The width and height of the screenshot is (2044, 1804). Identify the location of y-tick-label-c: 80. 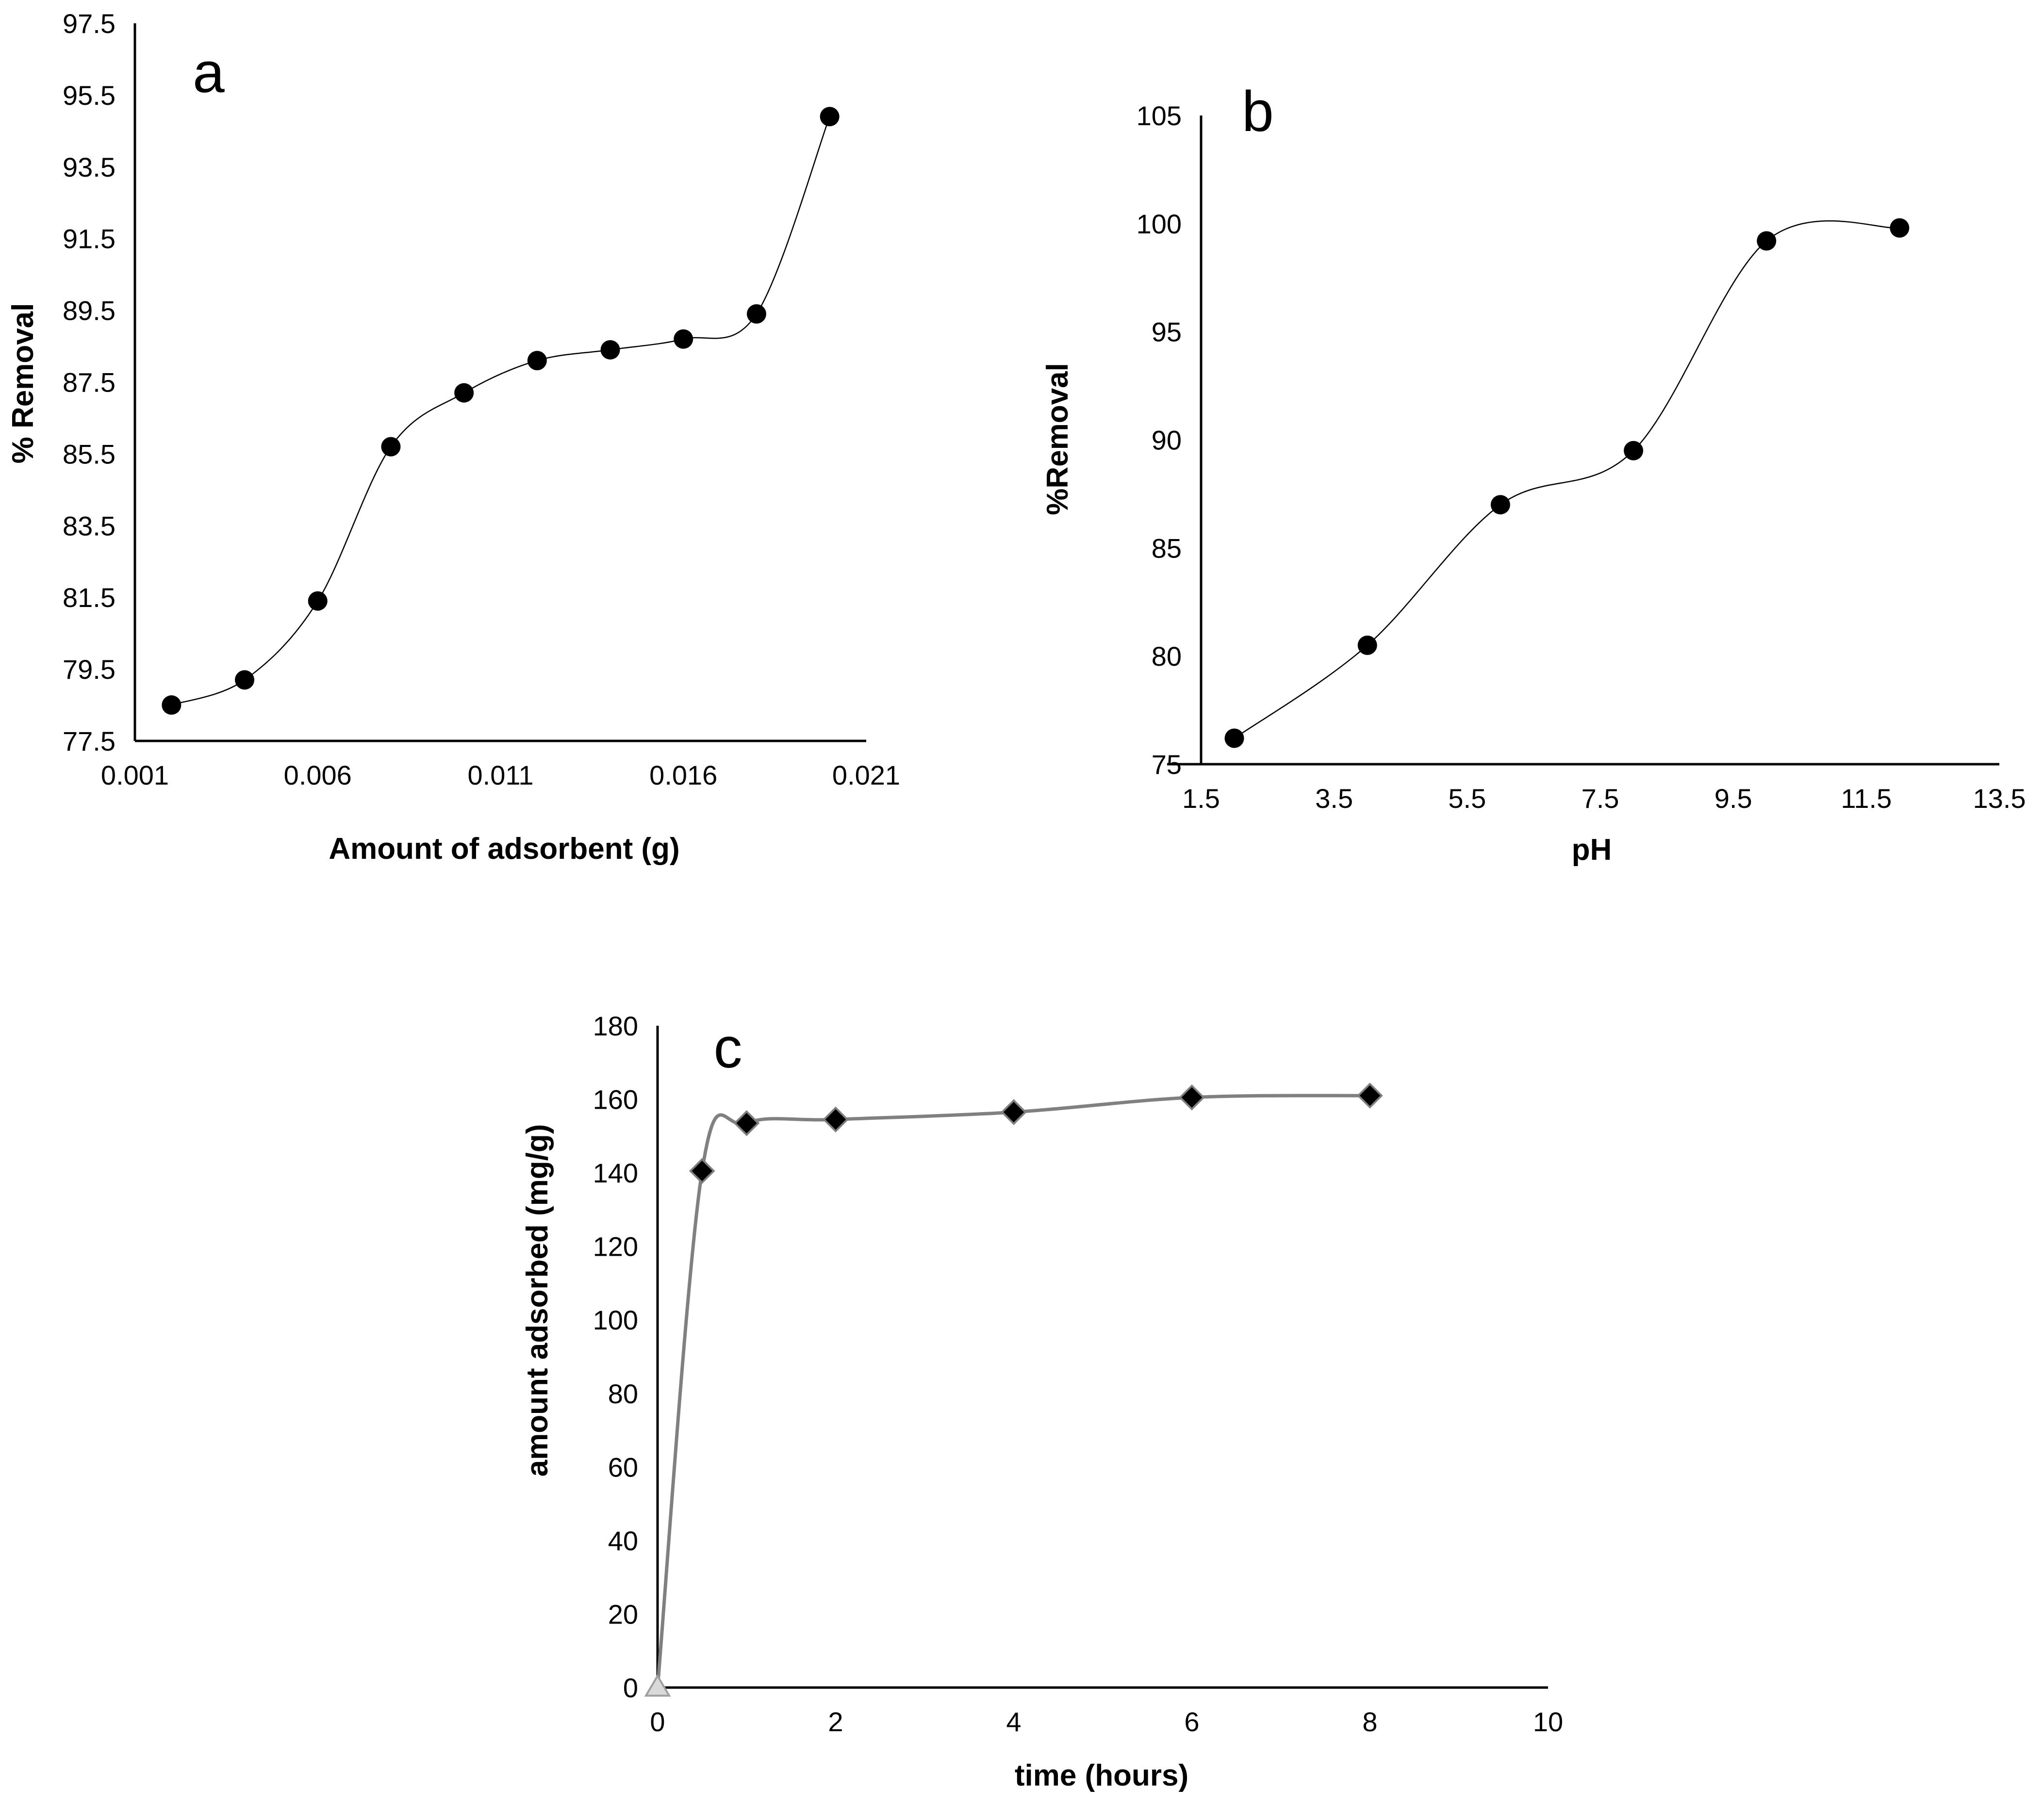
(623, 1393).